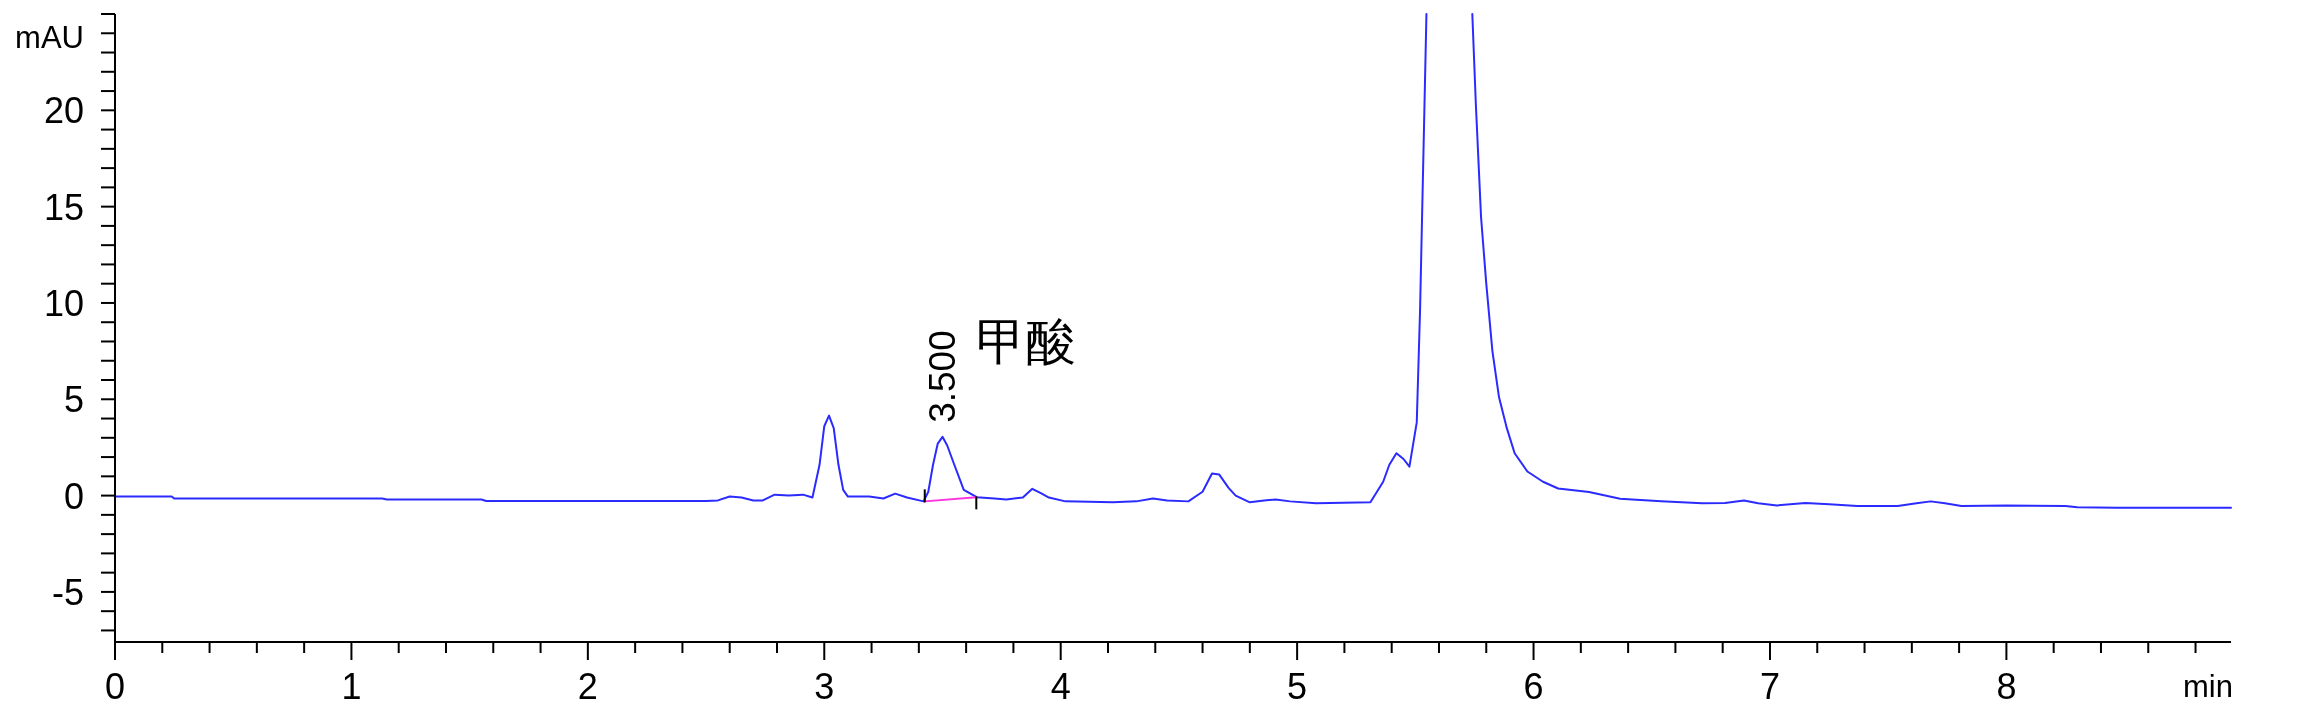  What do you see at coordinates (1769, 685) in the screenshot?
I see `x-tick-label: 7` at bounding box center [1769, 685].